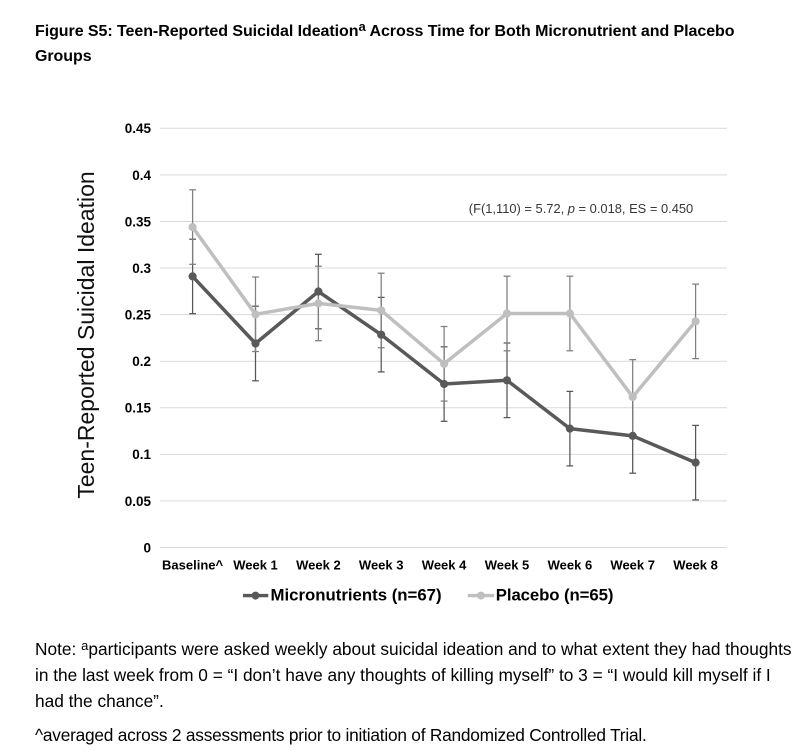 The width and height of the screenshot is (805, 755). Describe the element at coordinates (138, 501) in the screenshot. I see `svg-text: 0.05` at that location.